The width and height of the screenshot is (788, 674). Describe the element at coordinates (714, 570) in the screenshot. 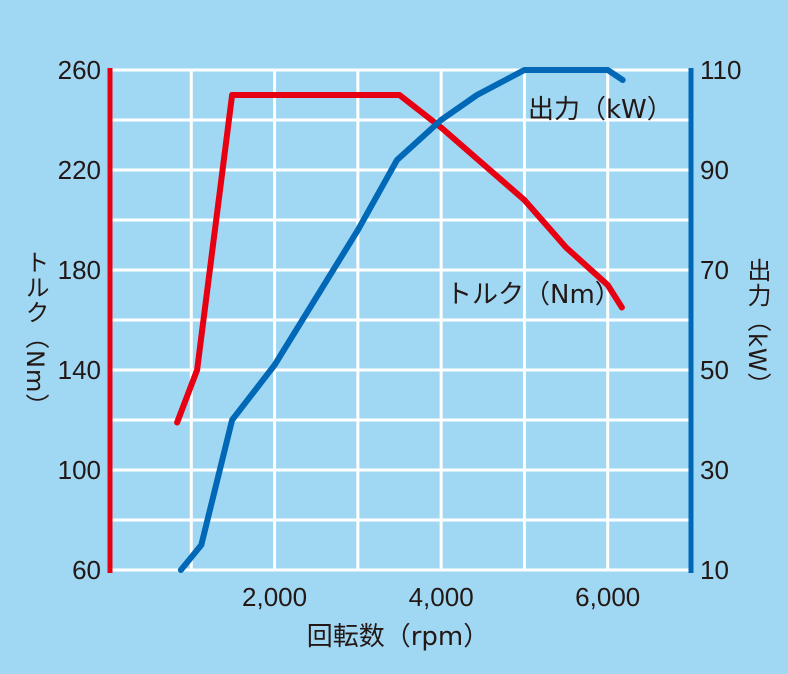

I see `right-tick-label: 10` at that location.